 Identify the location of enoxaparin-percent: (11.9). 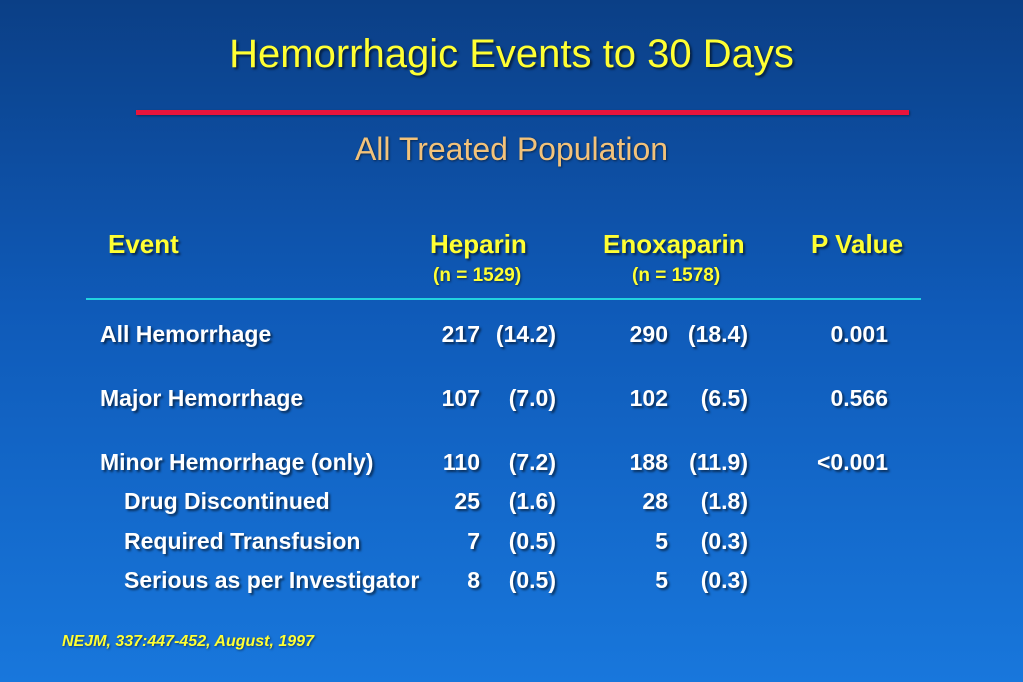
(718, 462).